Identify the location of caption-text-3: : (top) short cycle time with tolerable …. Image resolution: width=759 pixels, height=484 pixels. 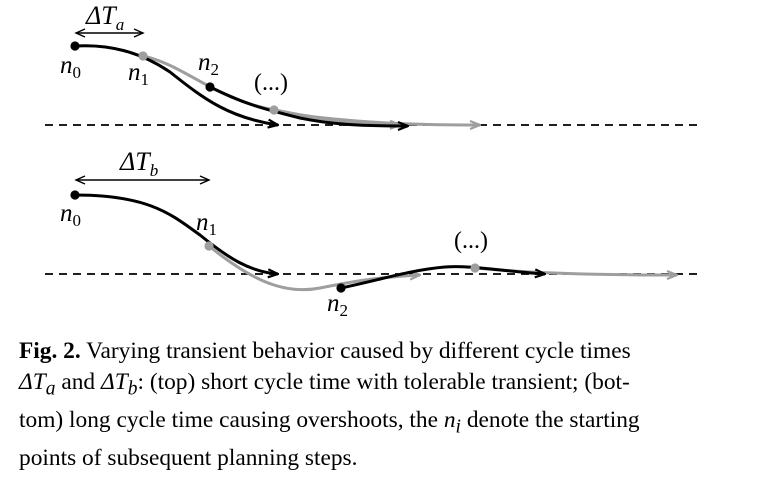
(383, 381).